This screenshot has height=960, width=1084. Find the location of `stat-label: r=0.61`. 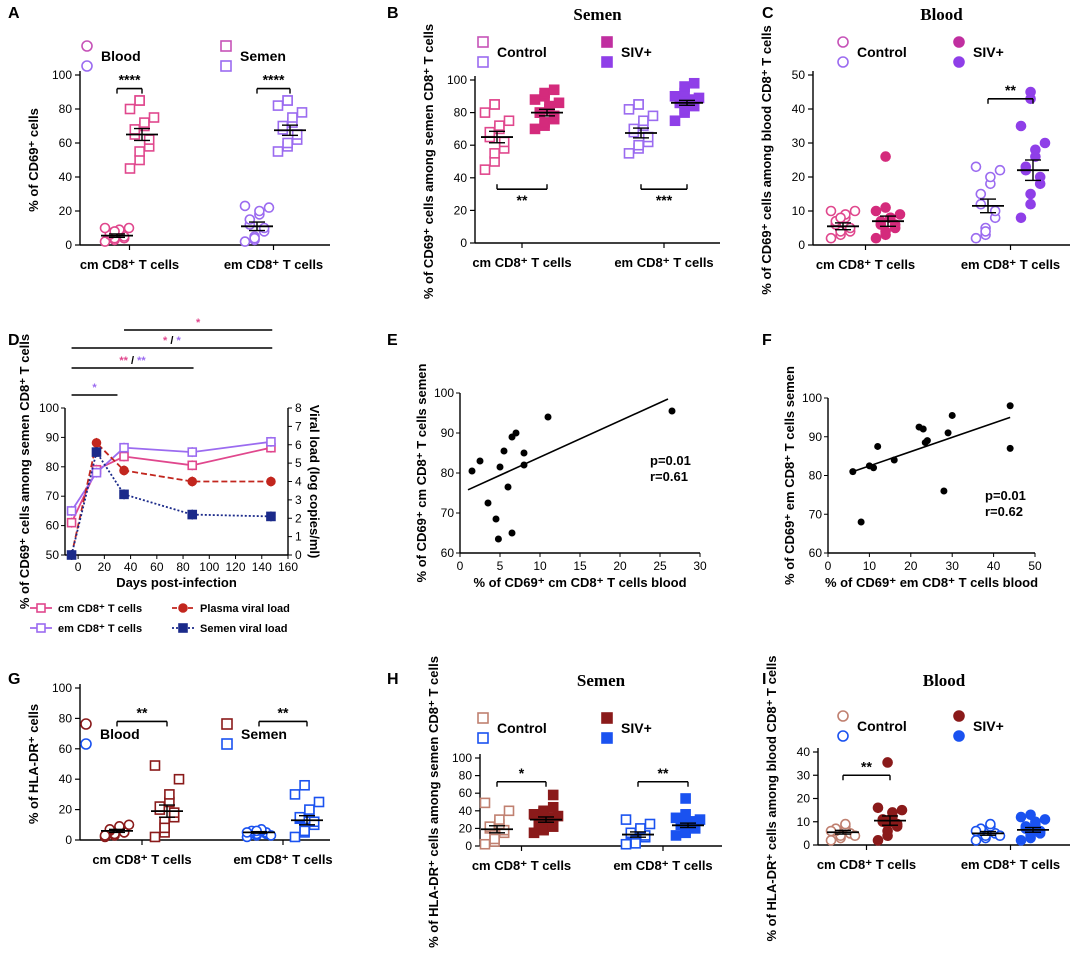

stat-label: r=0.61 is located at coordinates (669, 476).